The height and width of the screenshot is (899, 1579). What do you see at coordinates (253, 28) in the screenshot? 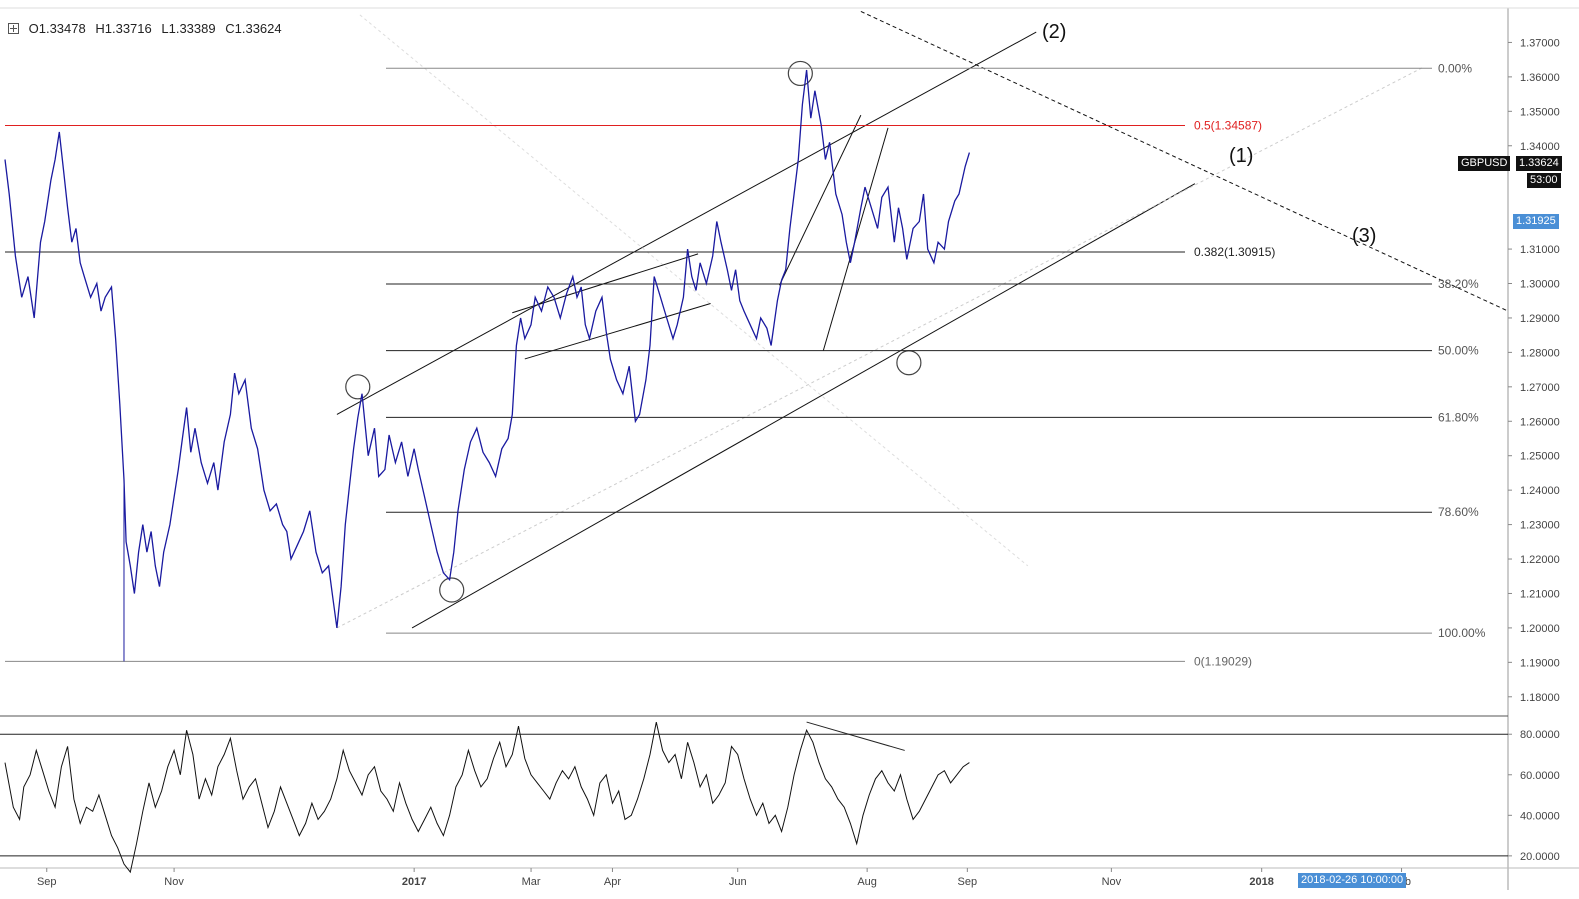
I see `ohlc-close: C1.33624` at bounding box center [253, 28].